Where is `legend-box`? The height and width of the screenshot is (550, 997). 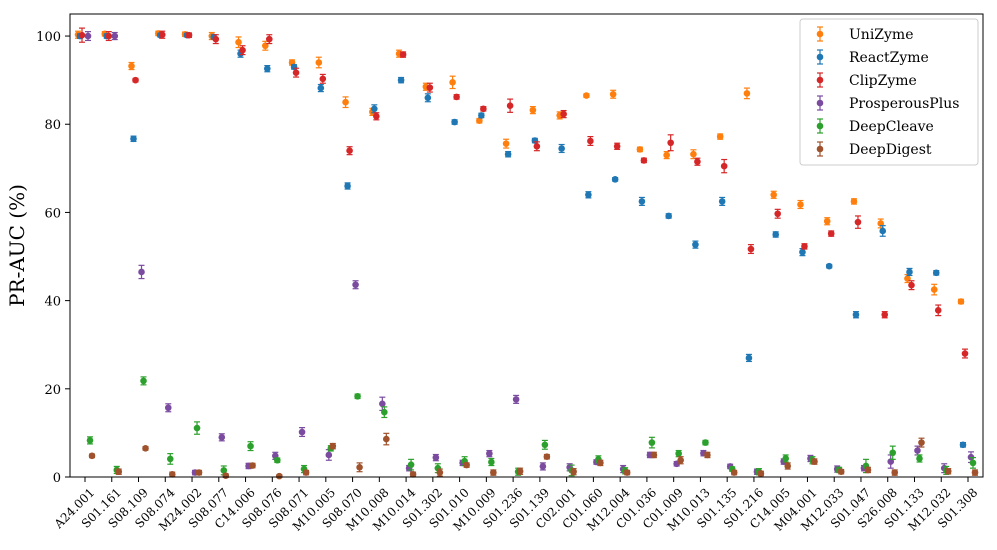
legend-box is located at coordinates (889, 92).